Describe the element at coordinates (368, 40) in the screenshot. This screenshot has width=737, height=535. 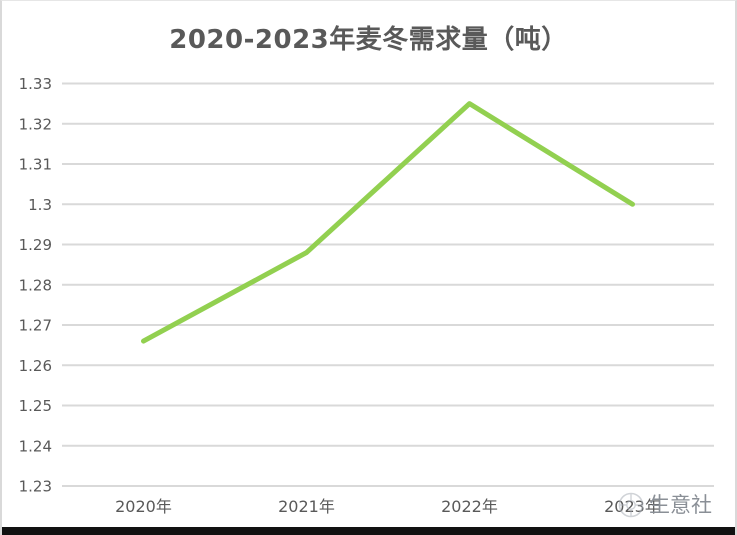
I see `chart-title: 2020-2023年麦冬需求量（吨）` at that location.